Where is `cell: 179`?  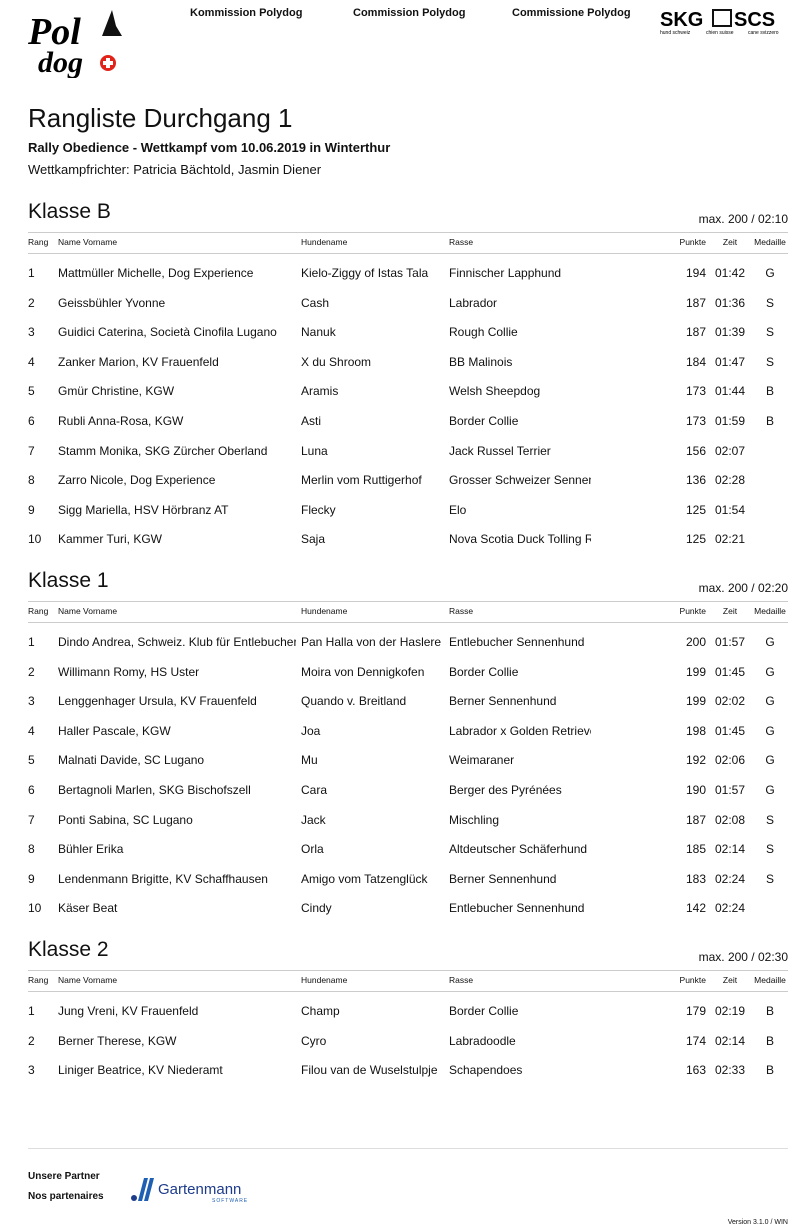 cell: 179 is located at coordinates (695, 1011).